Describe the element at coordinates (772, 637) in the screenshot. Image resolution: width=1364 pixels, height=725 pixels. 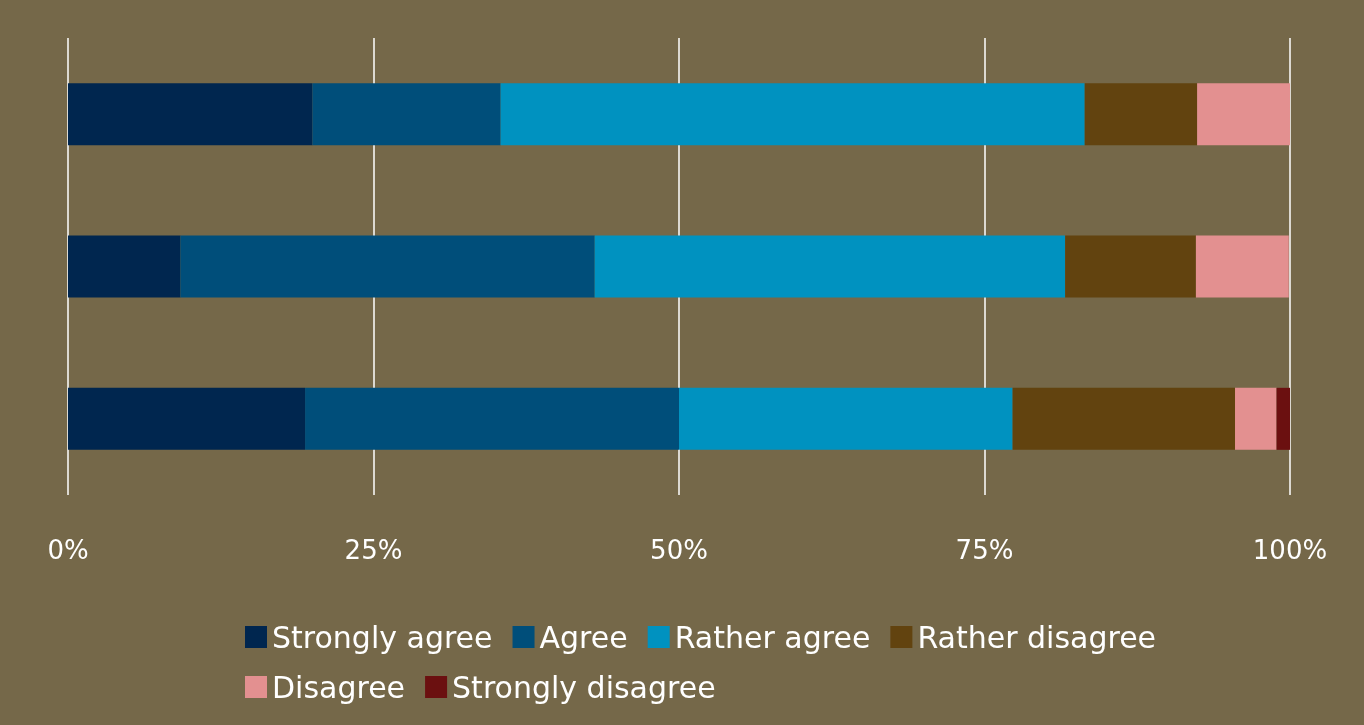
I see `legend-label: Rather agree` at that location.